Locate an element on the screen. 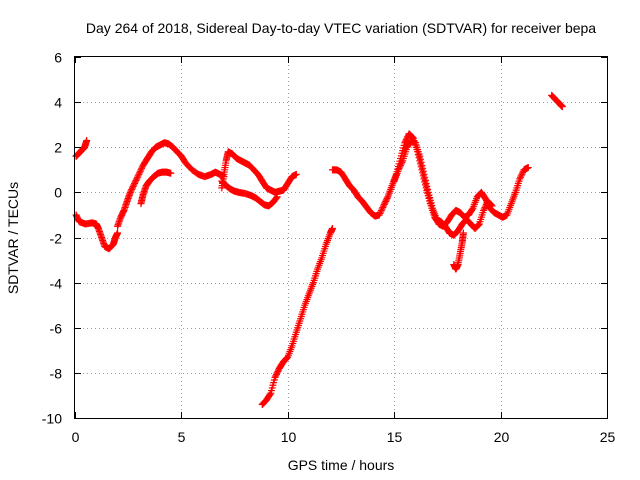 This screenshot has height=480, width=640. x-tick-label: 20 is located at coordinates (502, 437).